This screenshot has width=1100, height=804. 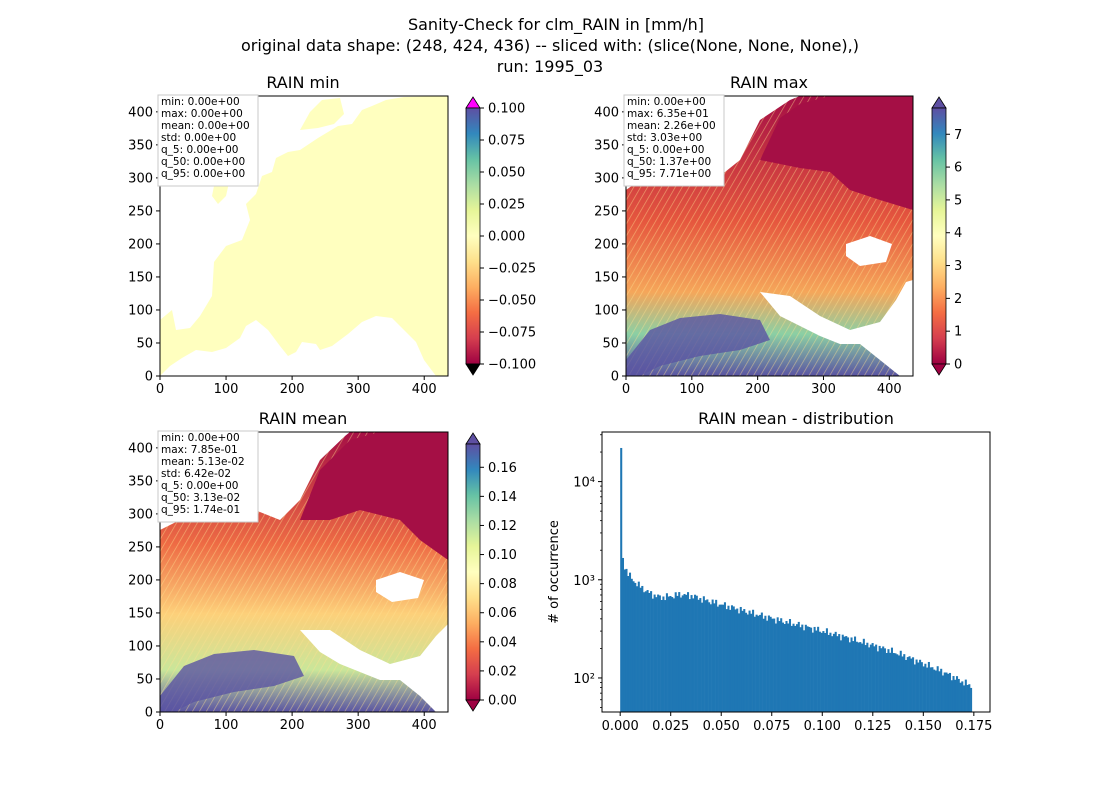 I want to click on north-africa-high, so click(x=232, y=681).